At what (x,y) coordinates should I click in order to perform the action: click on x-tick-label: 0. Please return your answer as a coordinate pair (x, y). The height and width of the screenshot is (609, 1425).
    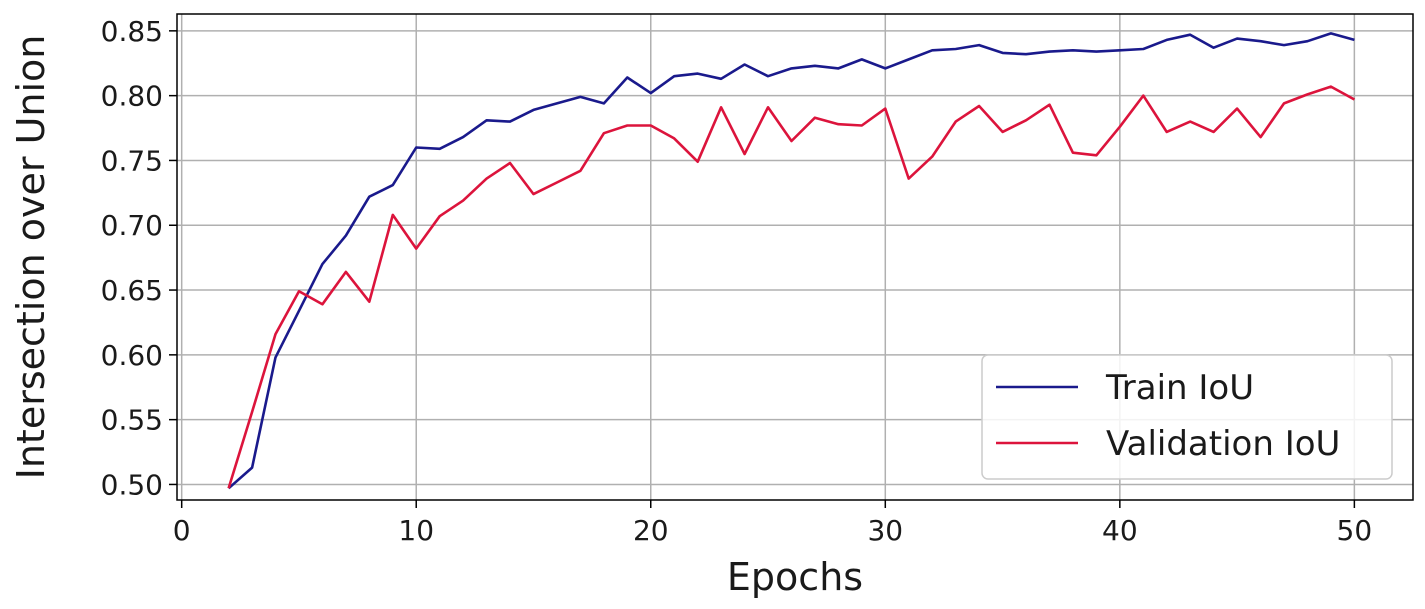
    Looking at the image, I should click on (182, 530).